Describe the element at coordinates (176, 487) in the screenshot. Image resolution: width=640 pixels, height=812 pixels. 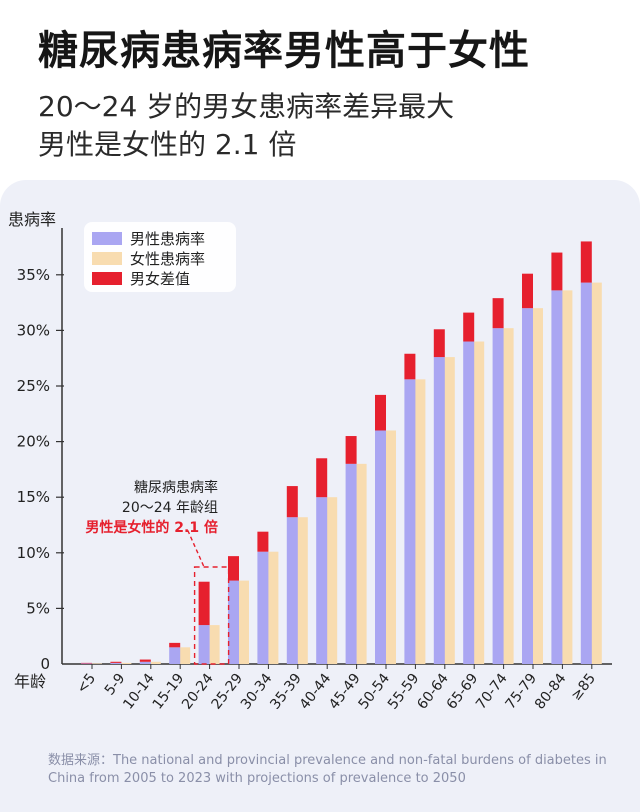
I see `annotation-line-1: 糖尿病患病率` at that location.